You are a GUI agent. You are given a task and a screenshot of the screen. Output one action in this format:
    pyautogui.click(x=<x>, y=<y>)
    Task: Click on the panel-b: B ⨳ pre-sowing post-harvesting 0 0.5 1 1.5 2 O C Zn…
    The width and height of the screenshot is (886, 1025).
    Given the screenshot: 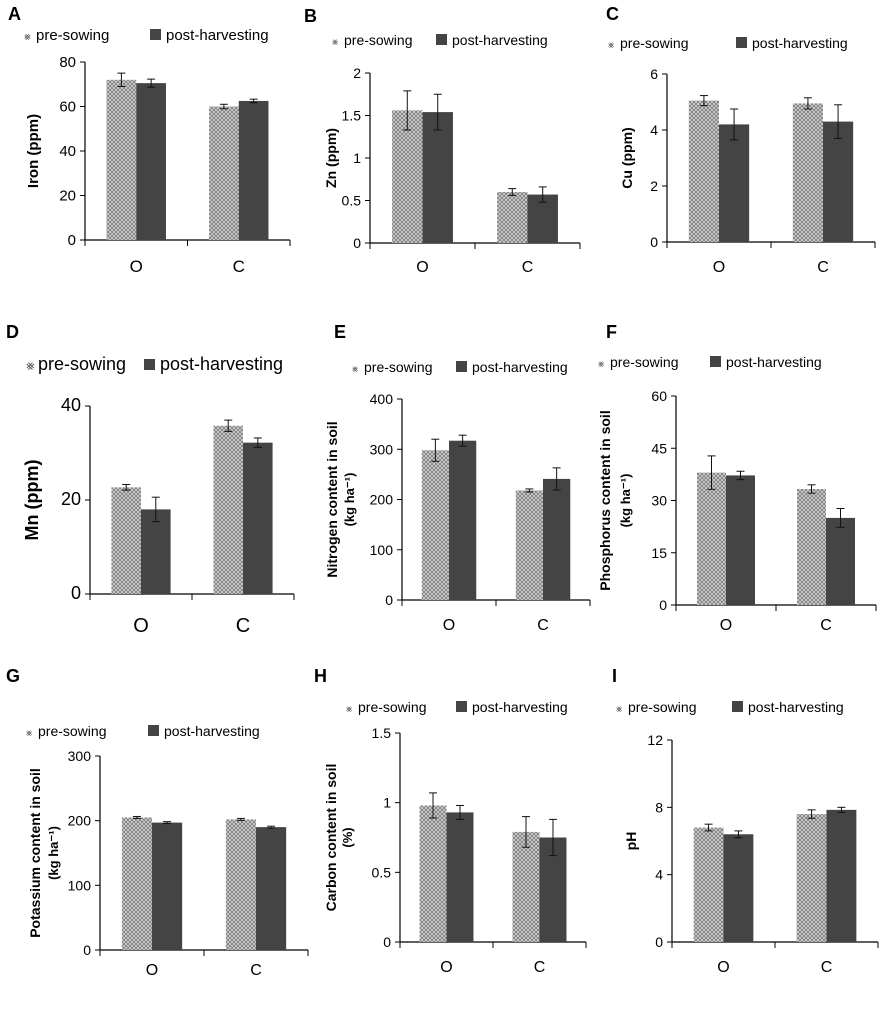 What is the action you would take?
    pyautogui.click(x=442, y=141)
    